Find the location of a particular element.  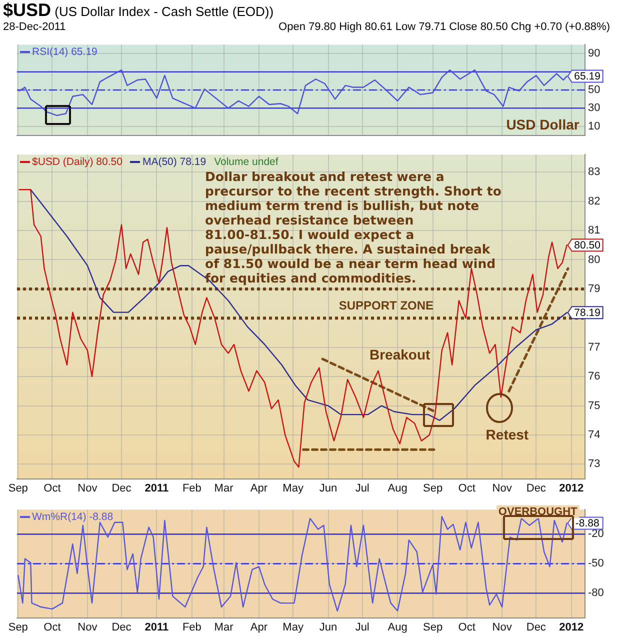

y-tick-label: 82 is located at coordinates (594, 201).